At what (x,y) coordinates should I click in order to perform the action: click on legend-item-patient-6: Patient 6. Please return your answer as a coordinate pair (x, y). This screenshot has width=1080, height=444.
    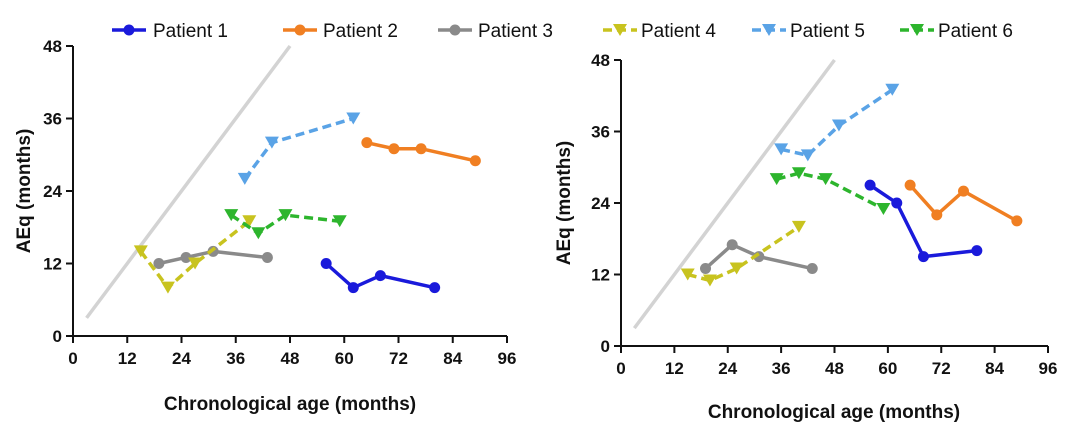
    Looking at the image, I should click on (956, 31).